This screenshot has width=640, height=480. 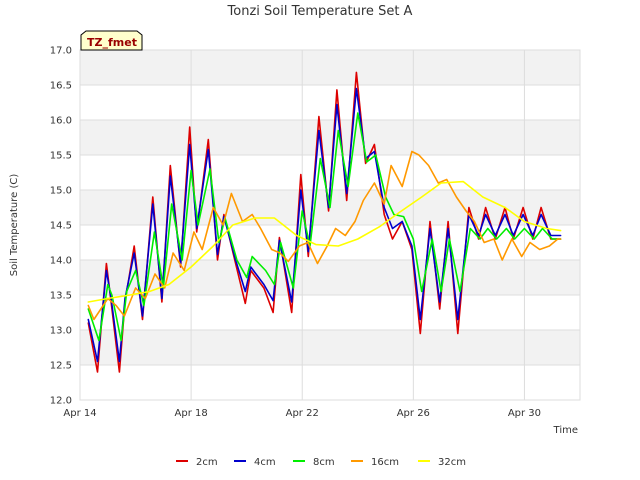 What do you see at coordinates (61, 191) in the screenshot?
I see `y-tick-label: 15.0` at bounding box center [61, 191].